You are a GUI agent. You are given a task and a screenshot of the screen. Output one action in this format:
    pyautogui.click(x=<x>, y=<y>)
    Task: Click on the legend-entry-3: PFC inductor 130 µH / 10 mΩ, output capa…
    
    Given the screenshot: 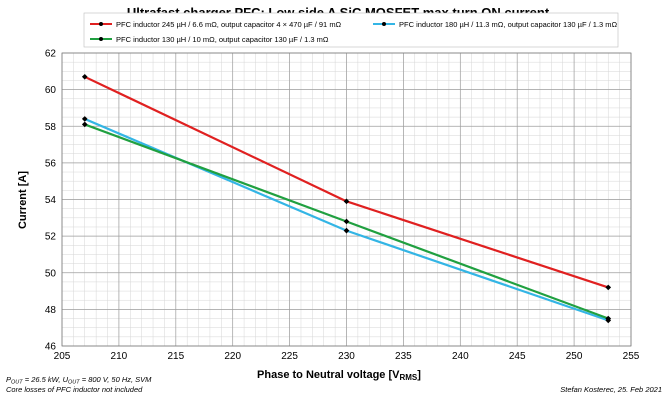 What is the action you would take?
    pyautogui.click(x=209, y=39)
    